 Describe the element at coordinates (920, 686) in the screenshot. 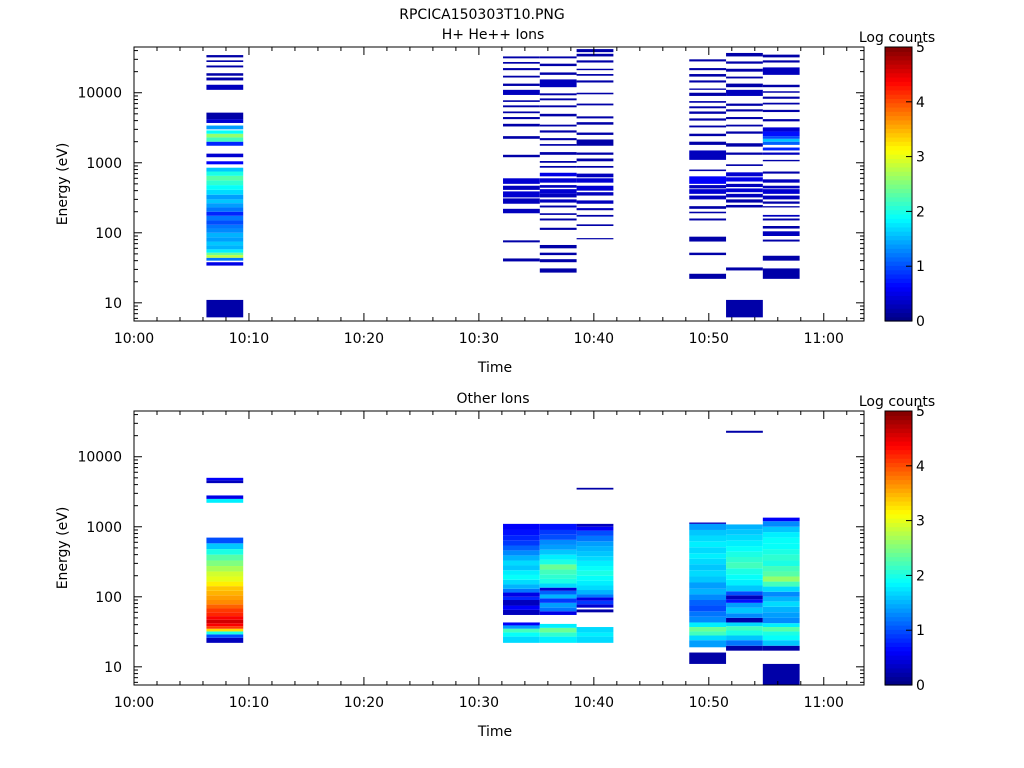

I see `colorbar-tick-label: 0` at that location.